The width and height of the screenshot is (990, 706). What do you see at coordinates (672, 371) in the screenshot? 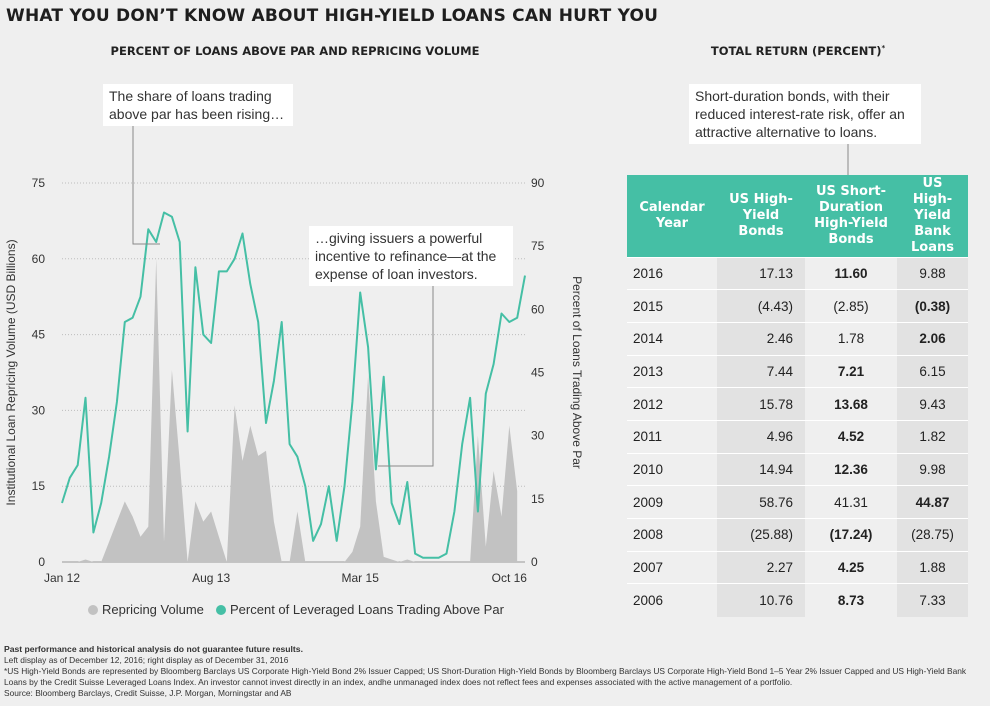
I see `cell-year: 2013` at bounding box center [672, 371].